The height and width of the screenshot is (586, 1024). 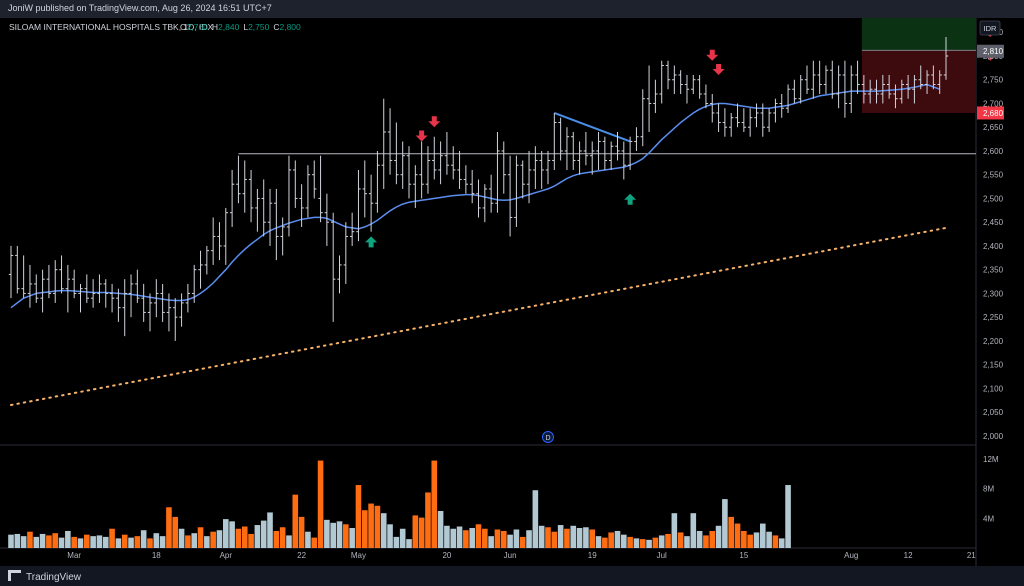 I want to click on tradingview-brand: TradingView, so click(x=44, y=576).